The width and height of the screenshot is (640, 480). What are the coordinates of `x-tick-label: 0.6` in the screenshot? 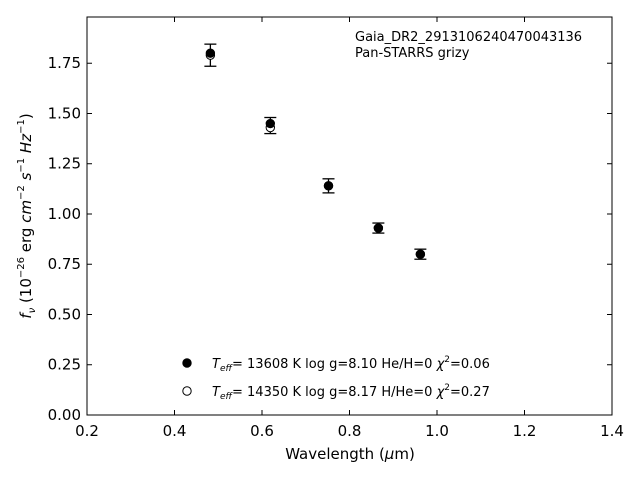 It's located at (262, 431).